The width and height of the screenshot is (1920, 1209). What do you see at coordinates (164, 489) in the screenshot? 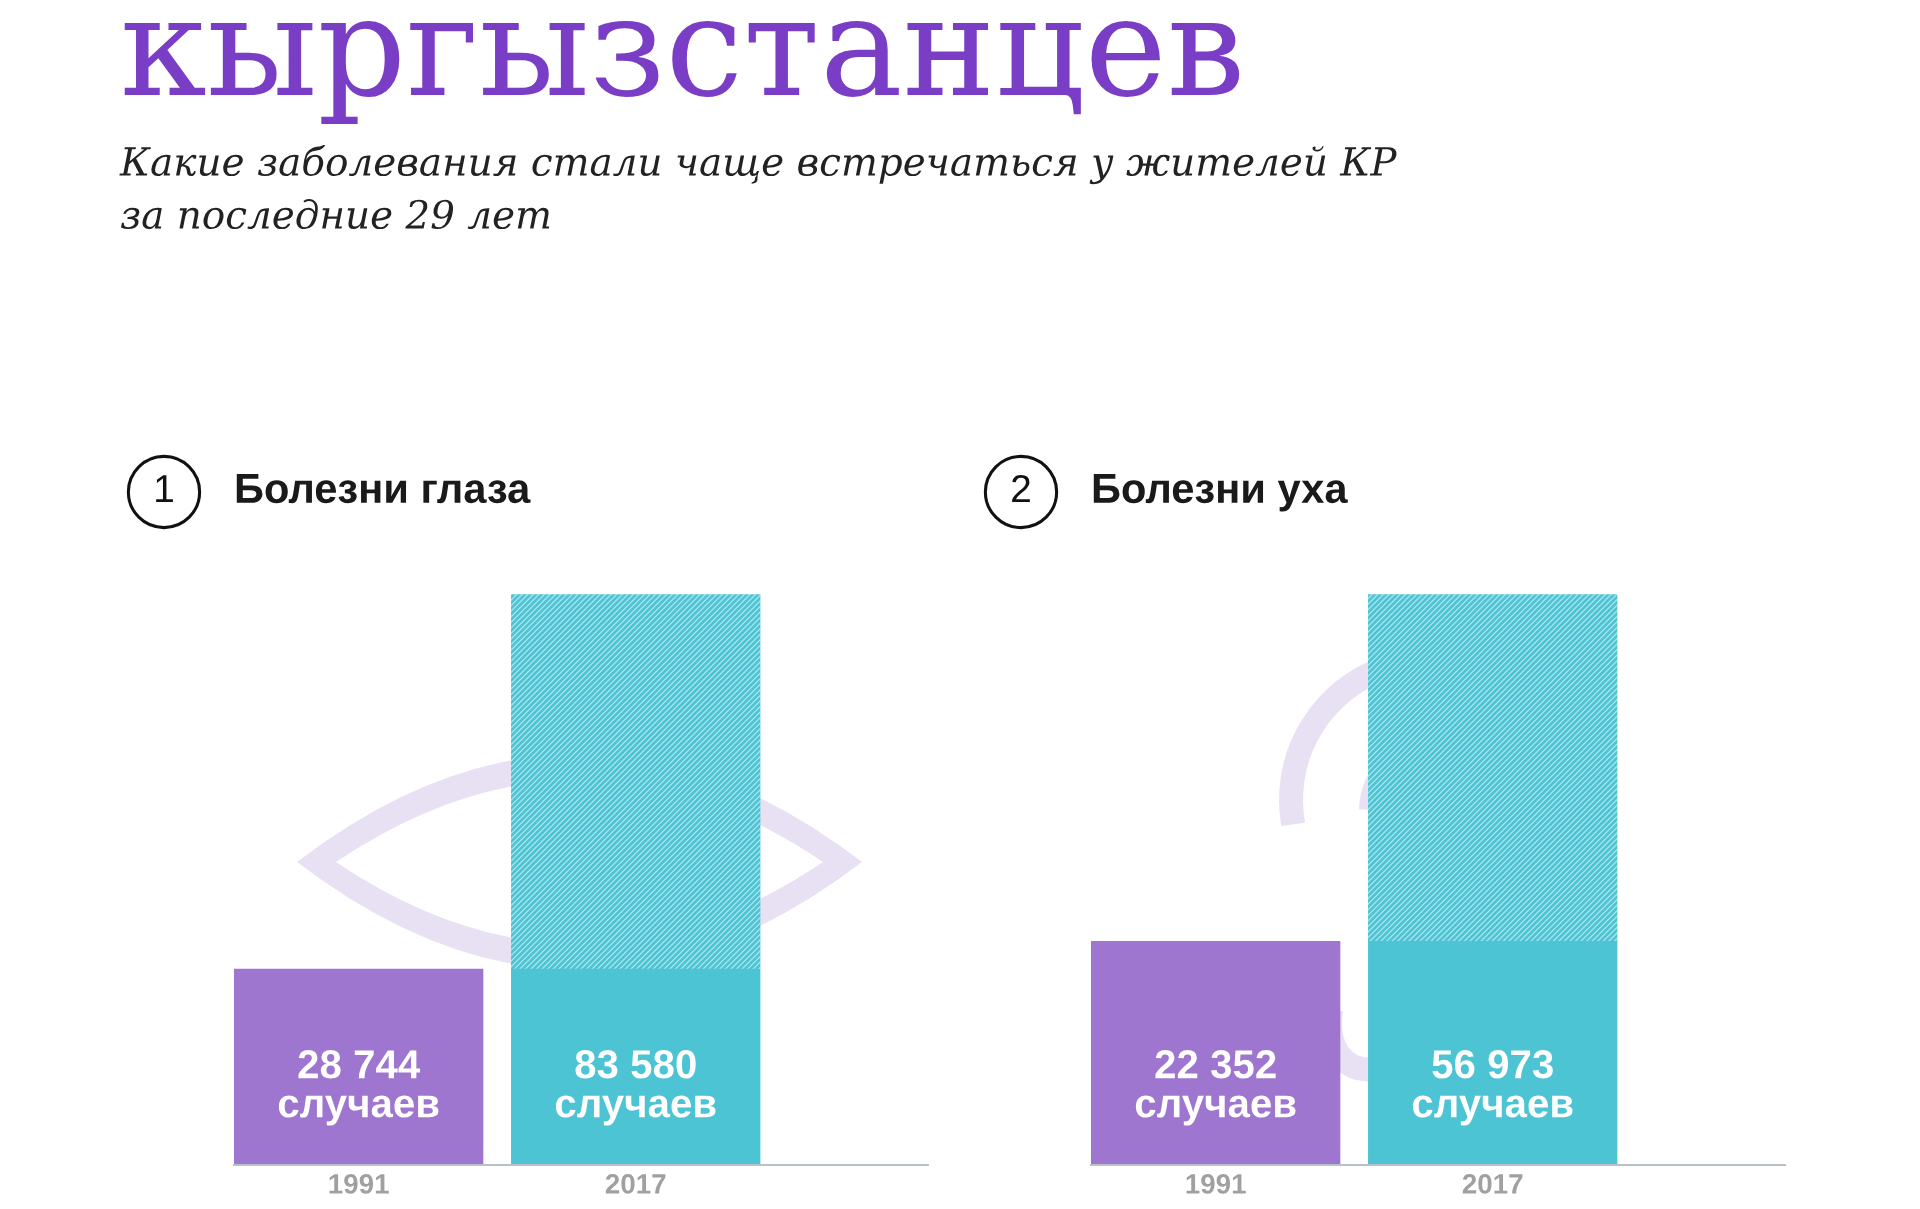
I see `text: 1` at bounding box center [164, 489].